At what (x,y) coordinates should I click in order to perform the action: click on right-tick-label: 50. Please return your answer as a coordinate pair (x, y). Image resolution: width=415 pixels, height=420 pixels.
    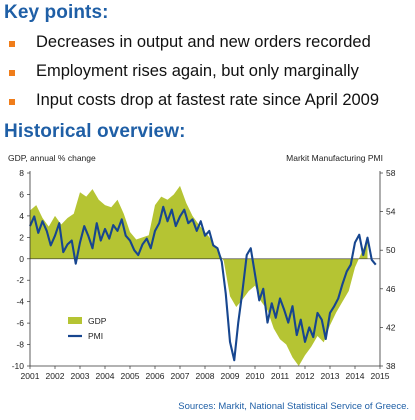
    Looking at the image, I should click on (391, 250).